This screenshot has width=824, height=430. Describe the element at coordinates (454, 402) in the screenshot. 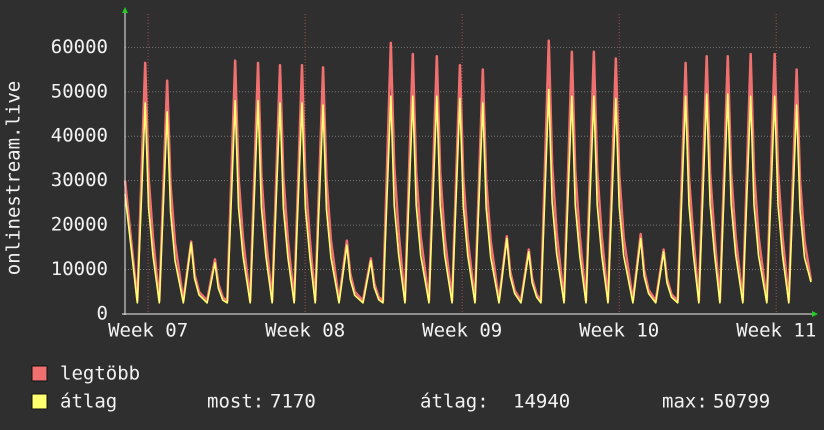

I see `stat-label: átlag:` at that location.